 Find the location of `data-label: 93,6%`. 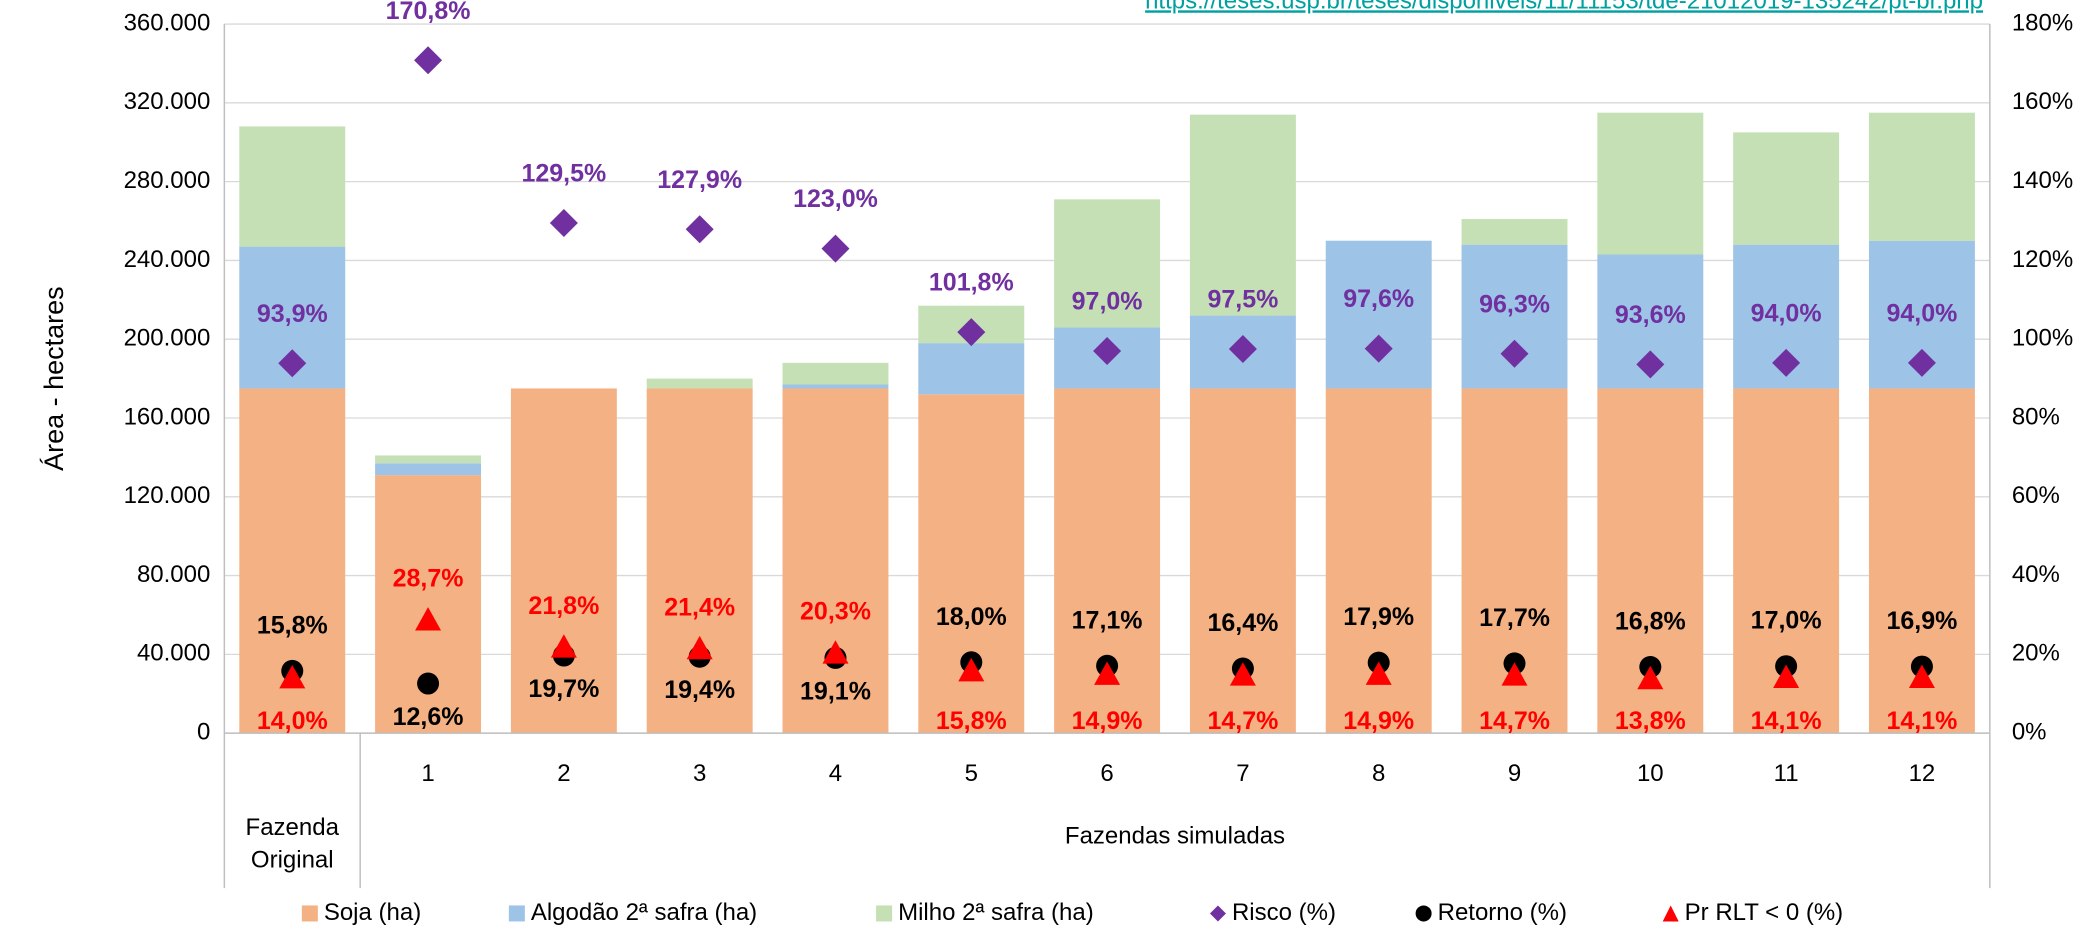

data-label: 93,6% is located at coordinates (1650, 315).